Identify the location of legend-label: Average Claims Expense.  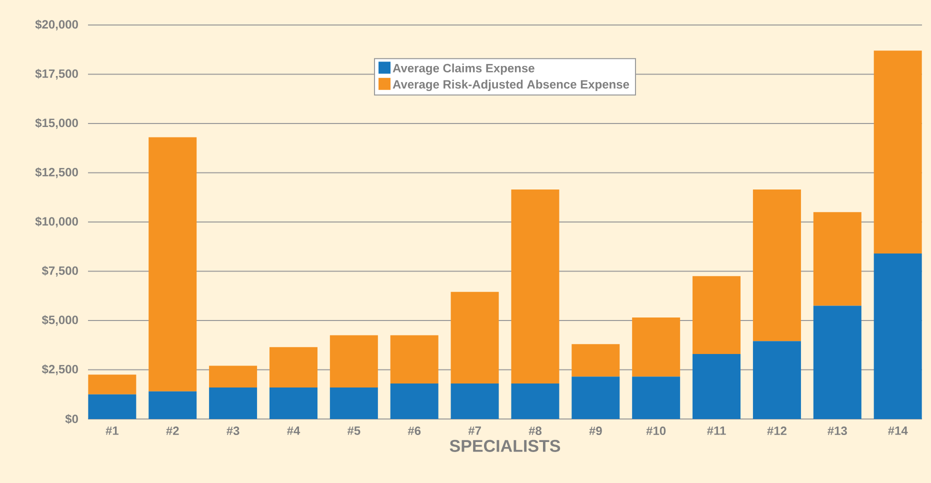
(463, 69).